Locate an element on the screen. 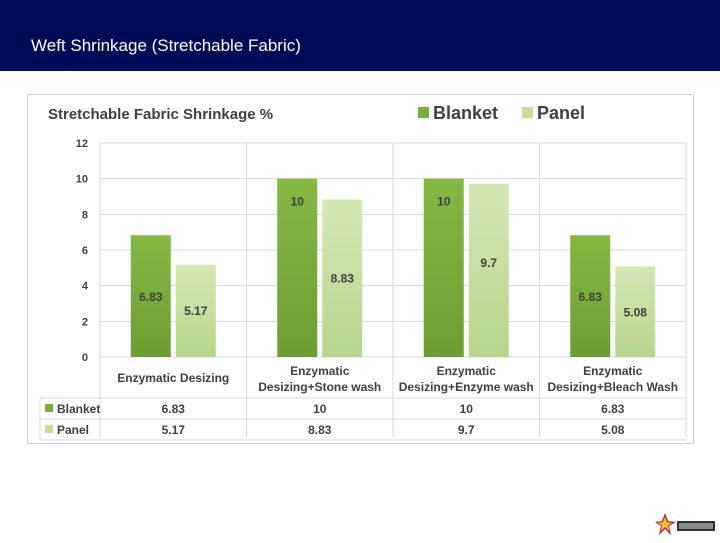  table-cell: 5.08 is located at coordinates (613, 430).